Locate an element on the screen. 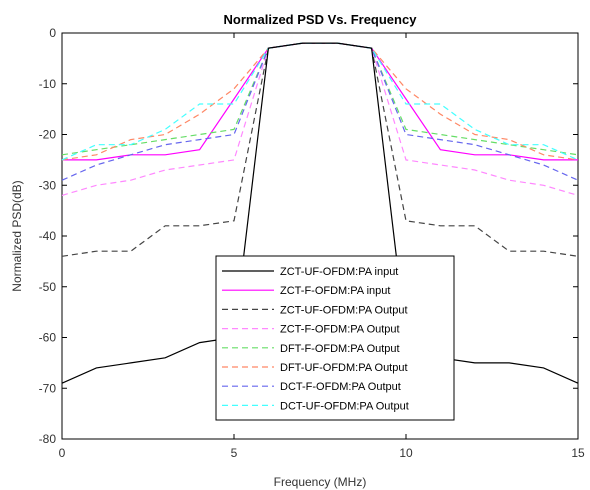  x-tick-label: 5 is located at coordinates (234, 453).